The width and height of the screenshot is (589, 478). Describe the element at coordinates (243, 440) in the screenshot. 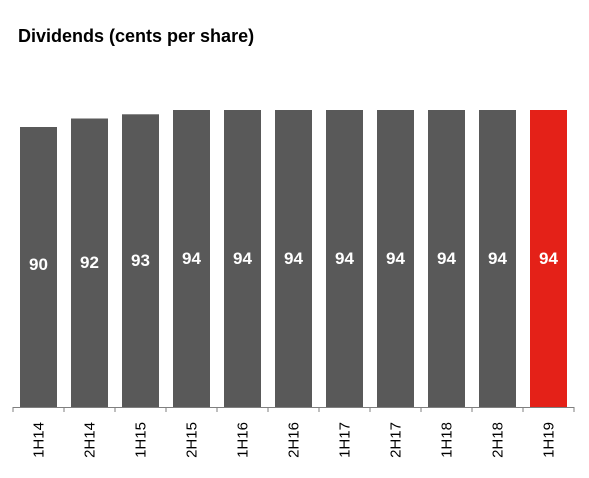

I see `x-tick-label-1h16: 1H16` at that location.